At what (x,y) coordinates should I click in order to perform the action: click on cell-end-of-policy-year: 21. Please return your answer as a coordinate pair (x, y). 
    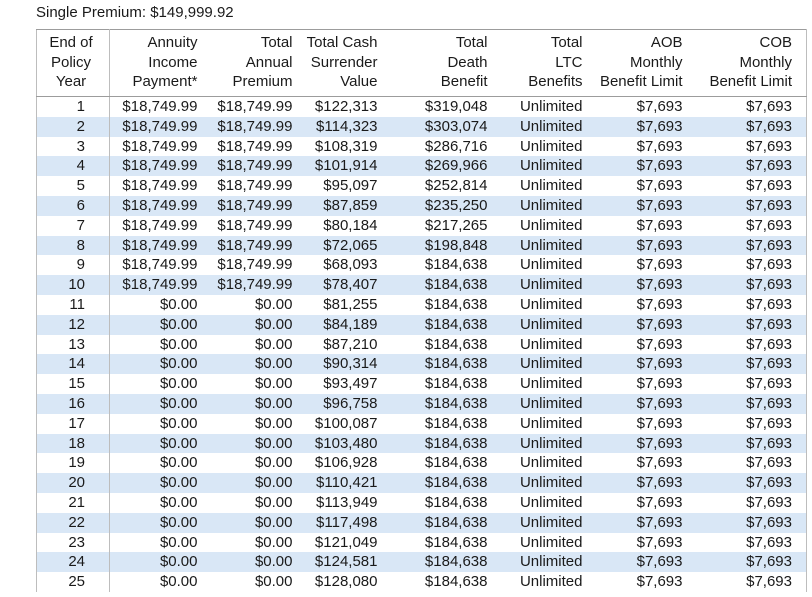
    Looking at the image, I should click on (73, 502).